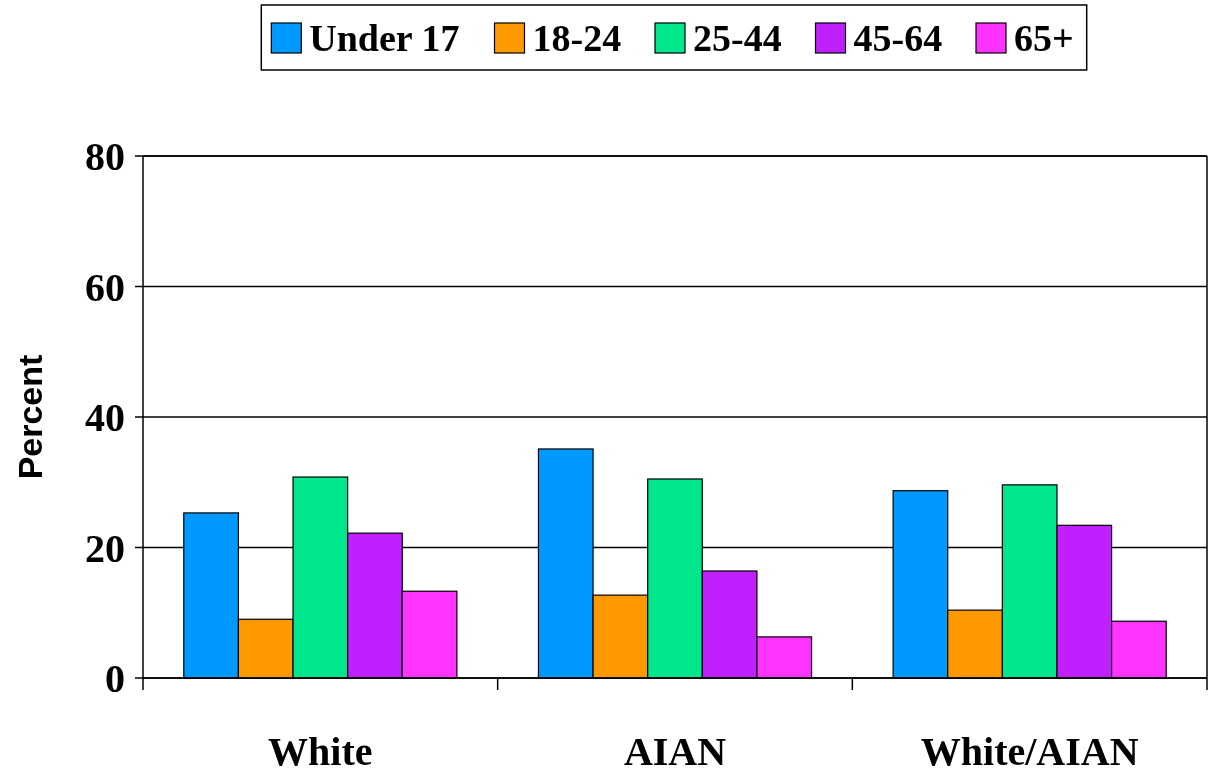 Image resolution: width=1208 pixels, height=773 pixels. Describe the element at coordinates (105, 287) in the screenshot. I see `y-tick-label: 60` at that location.